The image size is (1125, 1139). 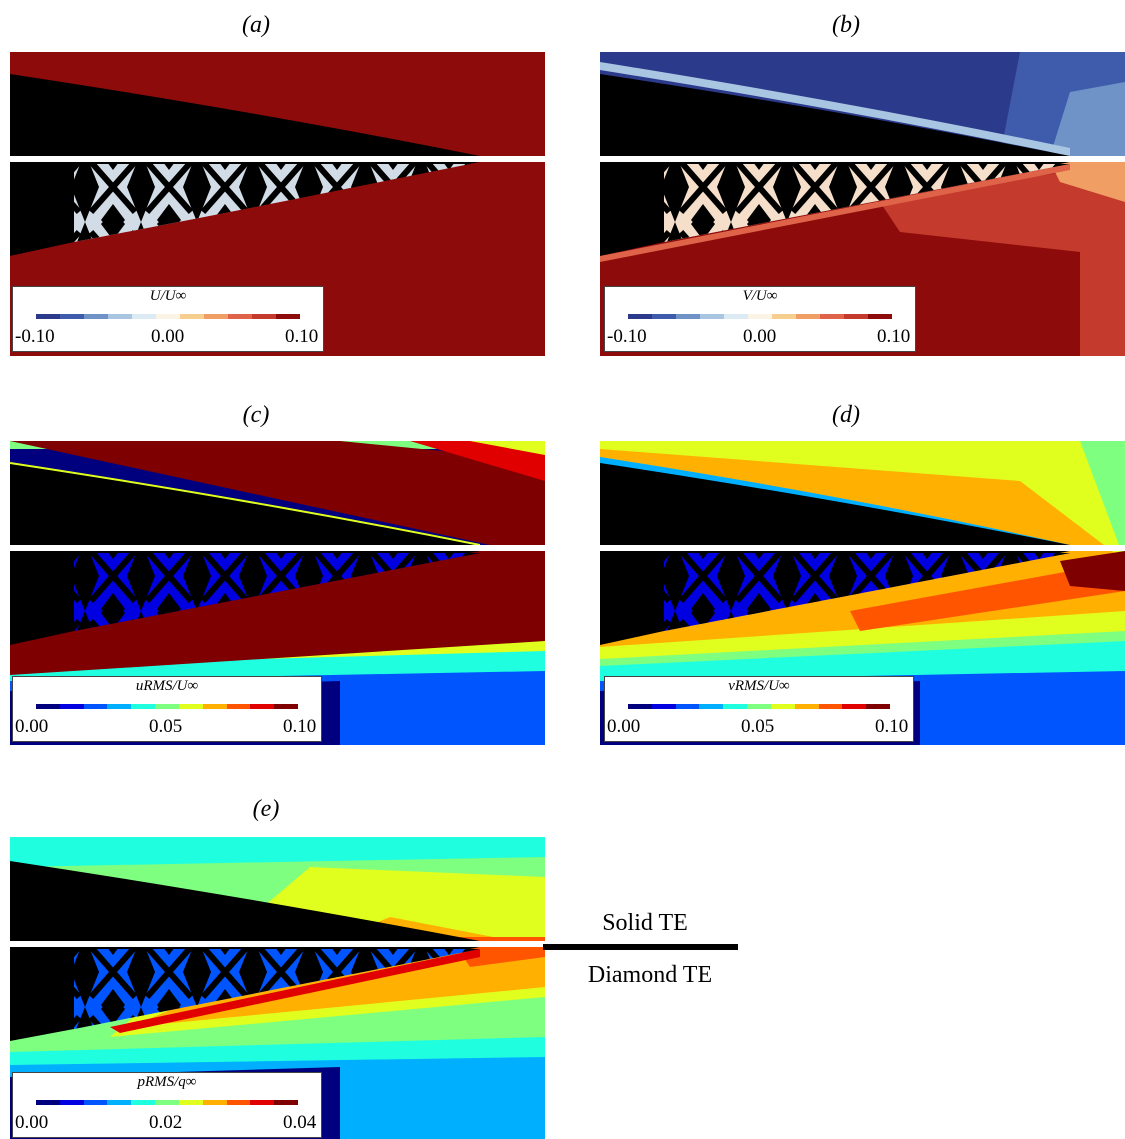 What do you see at coordinates (640, 947) in the screenshot?
I see `legend-divider-line` at bounding box center [640, 947].